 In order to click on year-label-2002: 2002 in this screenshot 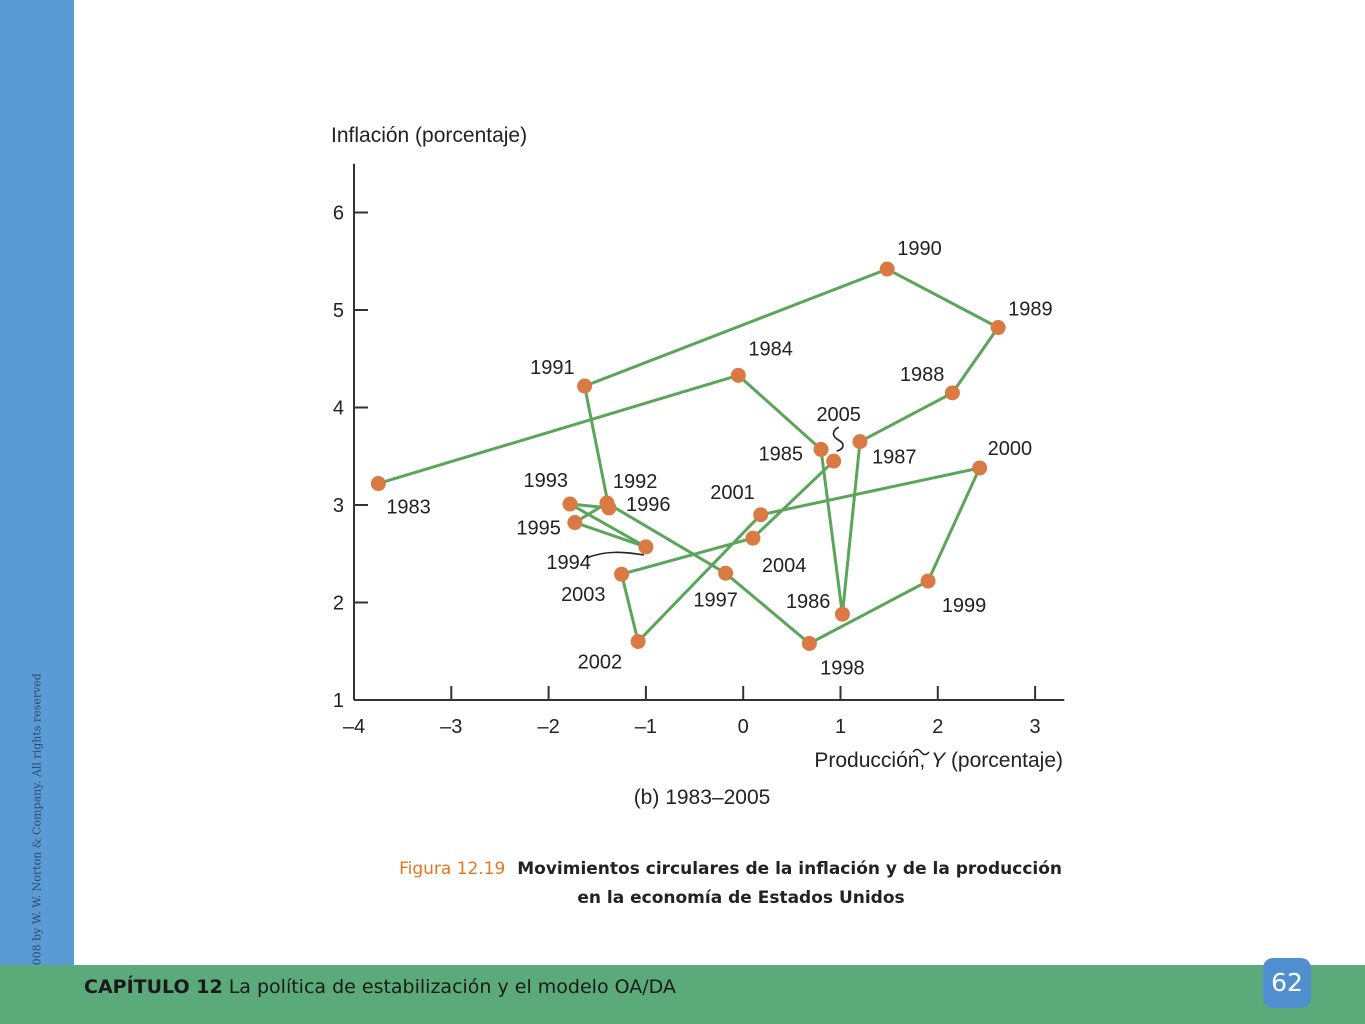, I will do `click(600, 663)`.